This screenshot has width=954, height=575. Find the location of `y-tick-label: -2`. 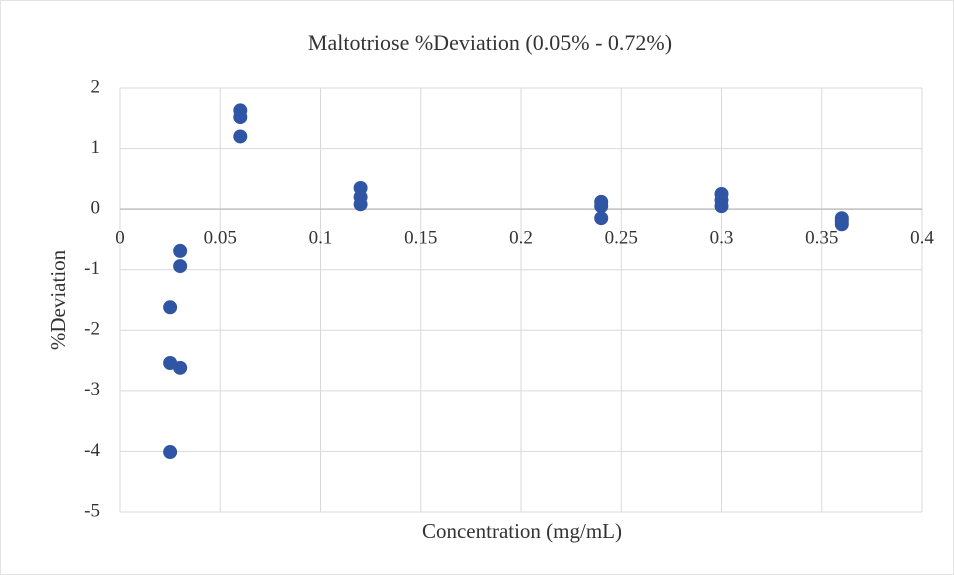

y-tick-label: -2 is located at coordinates (92, 329).